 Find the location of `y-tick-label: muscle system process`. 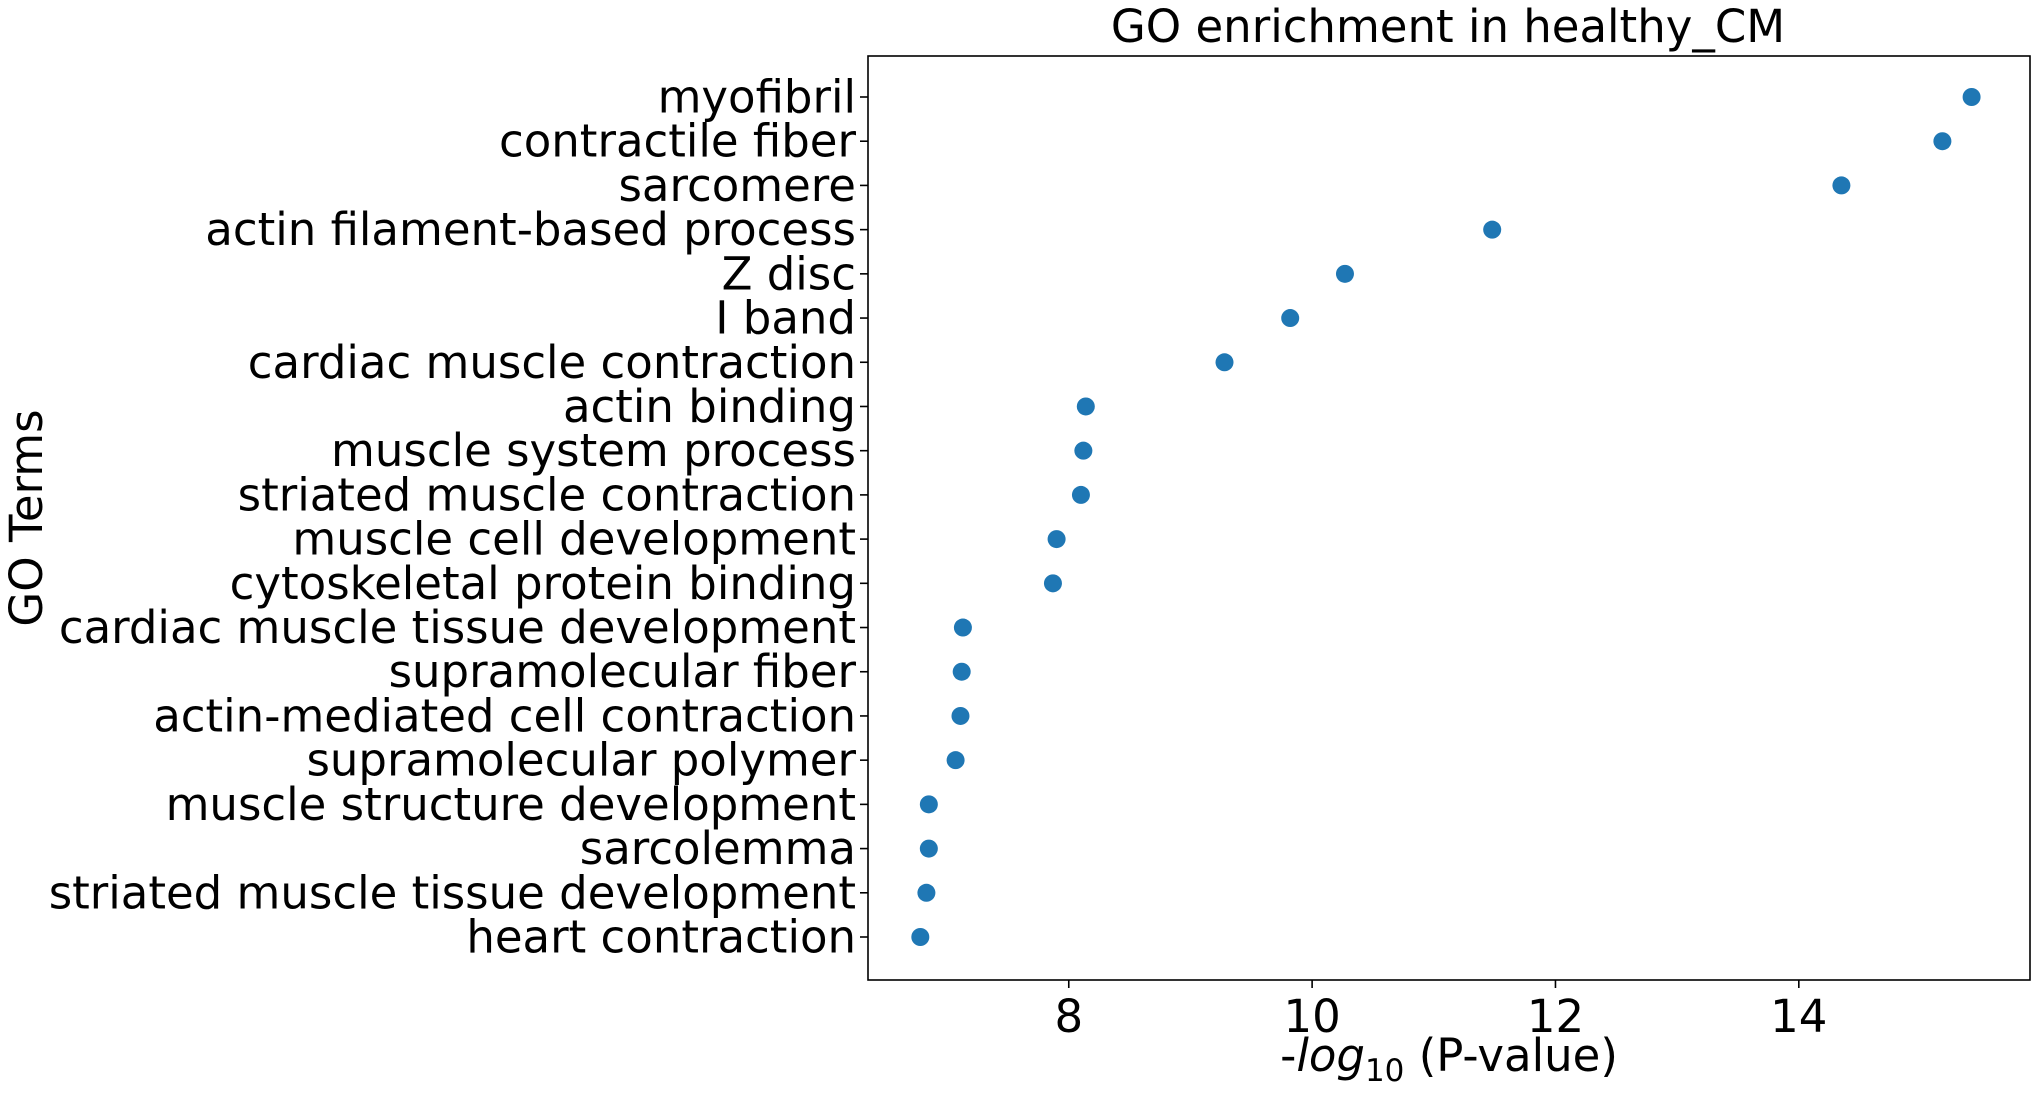

y-tick-label: muscle system process is located at coordinates (593, 450).